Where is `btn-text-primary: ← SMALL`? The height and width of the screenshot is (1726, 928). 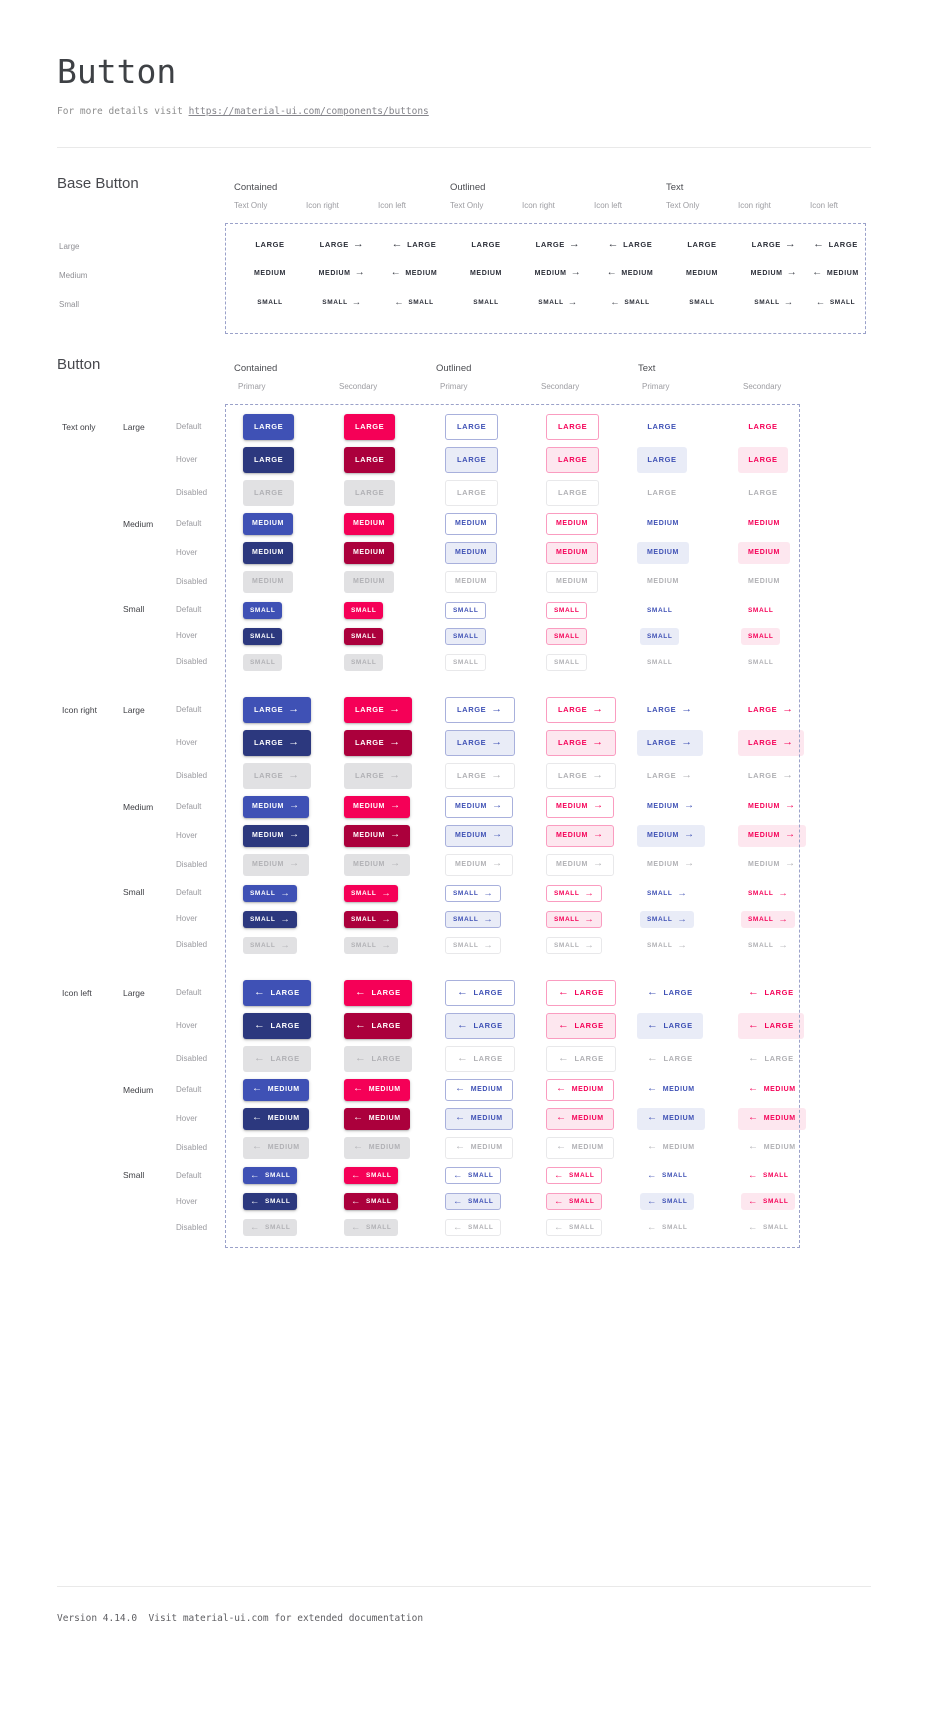
btn-text-primary: ← SMALL is located at coordinates (667, 1202).